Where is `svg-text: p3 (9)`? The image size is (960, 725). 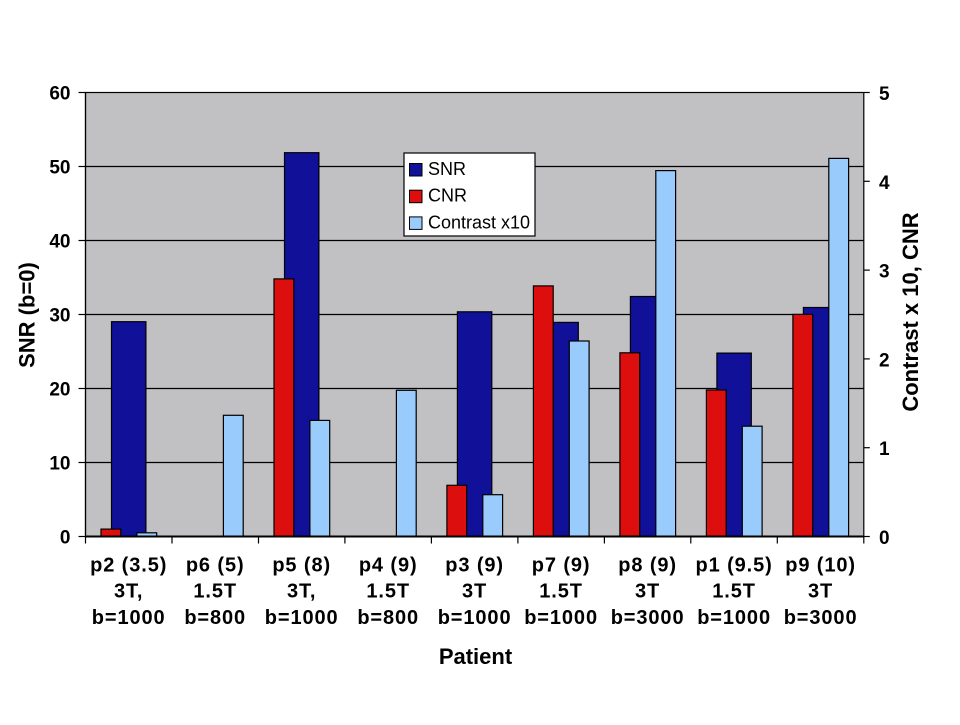 svg-text: p3 (9) is located at coordinates (474, 565).